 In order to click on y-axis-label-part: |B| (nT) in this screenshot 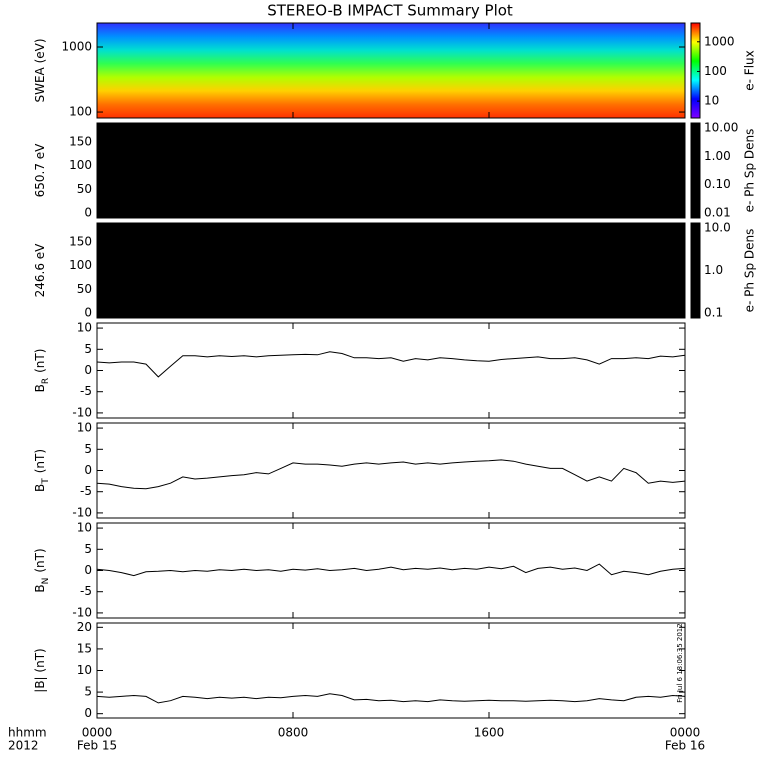, I will do `click(40, 670)`.